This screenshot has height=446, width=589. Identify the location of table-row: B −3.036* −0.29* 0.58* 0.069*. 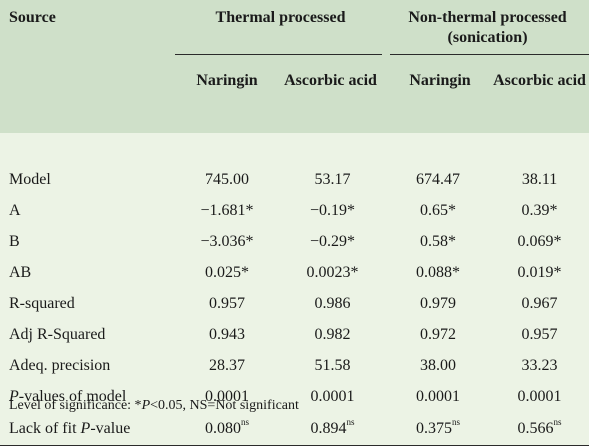
(294, 241).